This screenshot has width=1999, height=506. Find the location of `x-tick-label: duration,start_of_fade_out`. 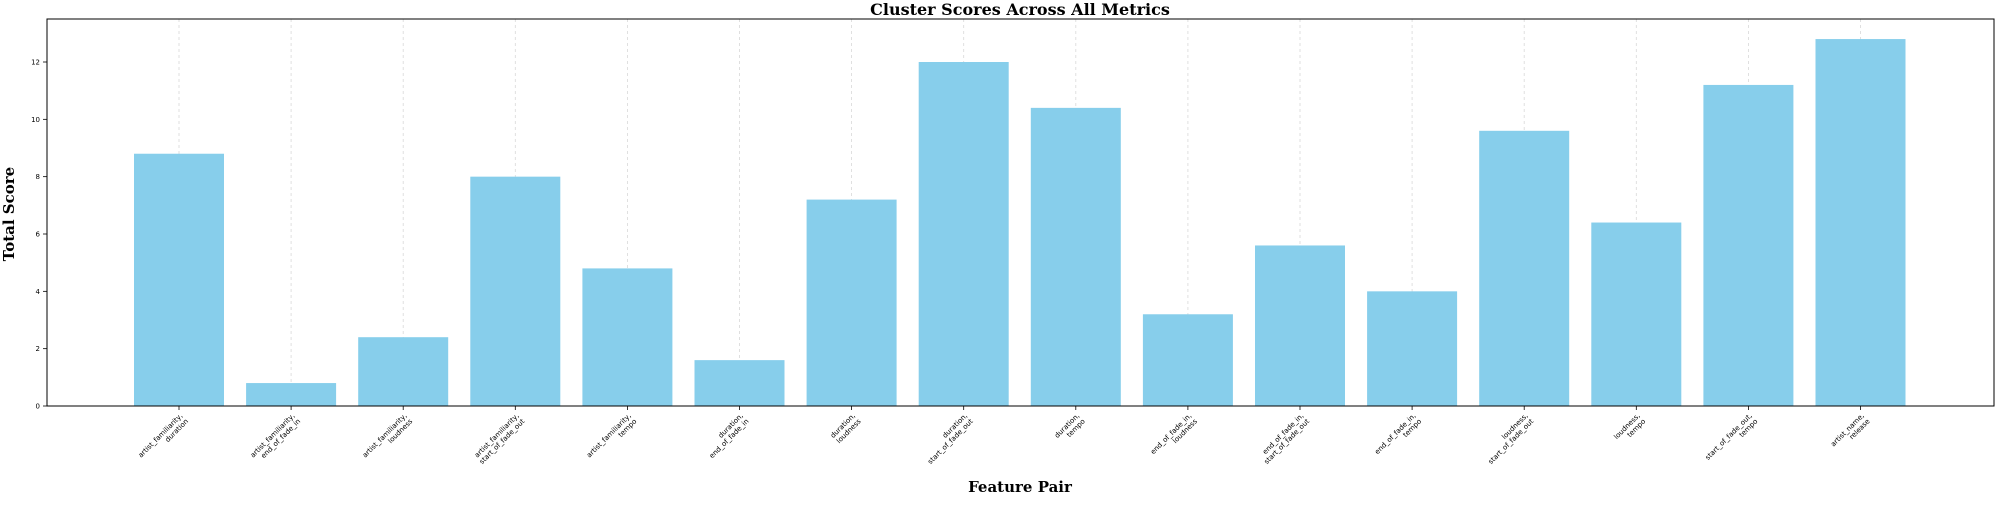

x-tick-label: duration,start_of_fade_out is located at coordinates (950, 439).